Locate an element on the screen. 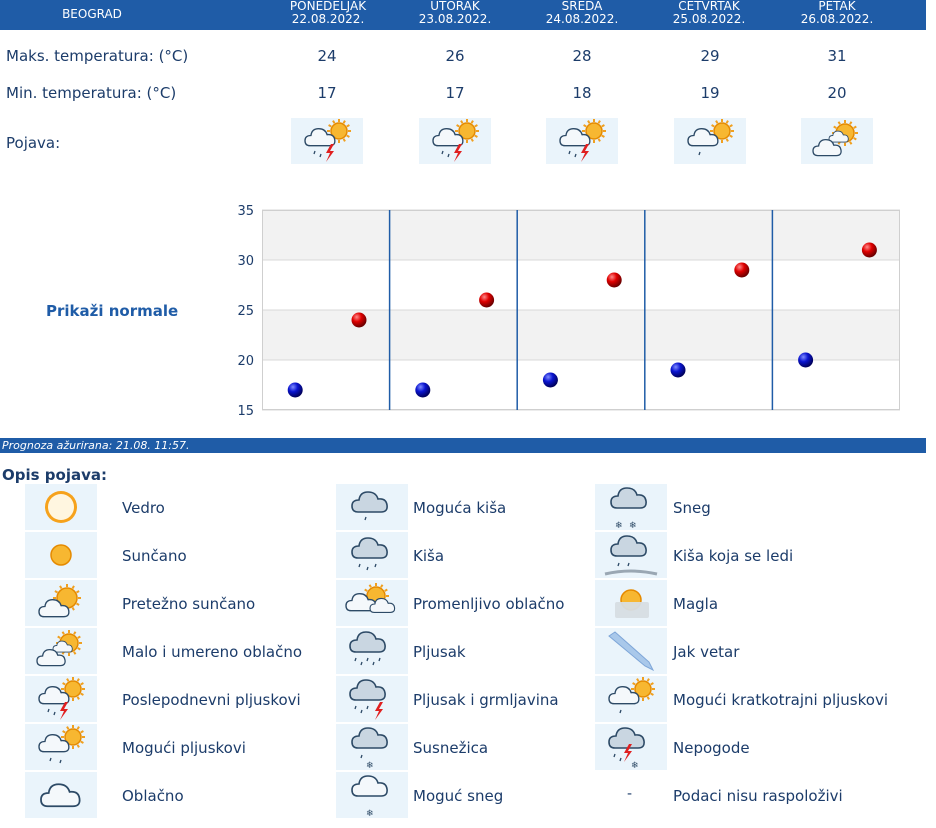 The height and width of the screenshot is (828, 936). legend-label: Pretežno sunčano is located at coordinates (189, 604).